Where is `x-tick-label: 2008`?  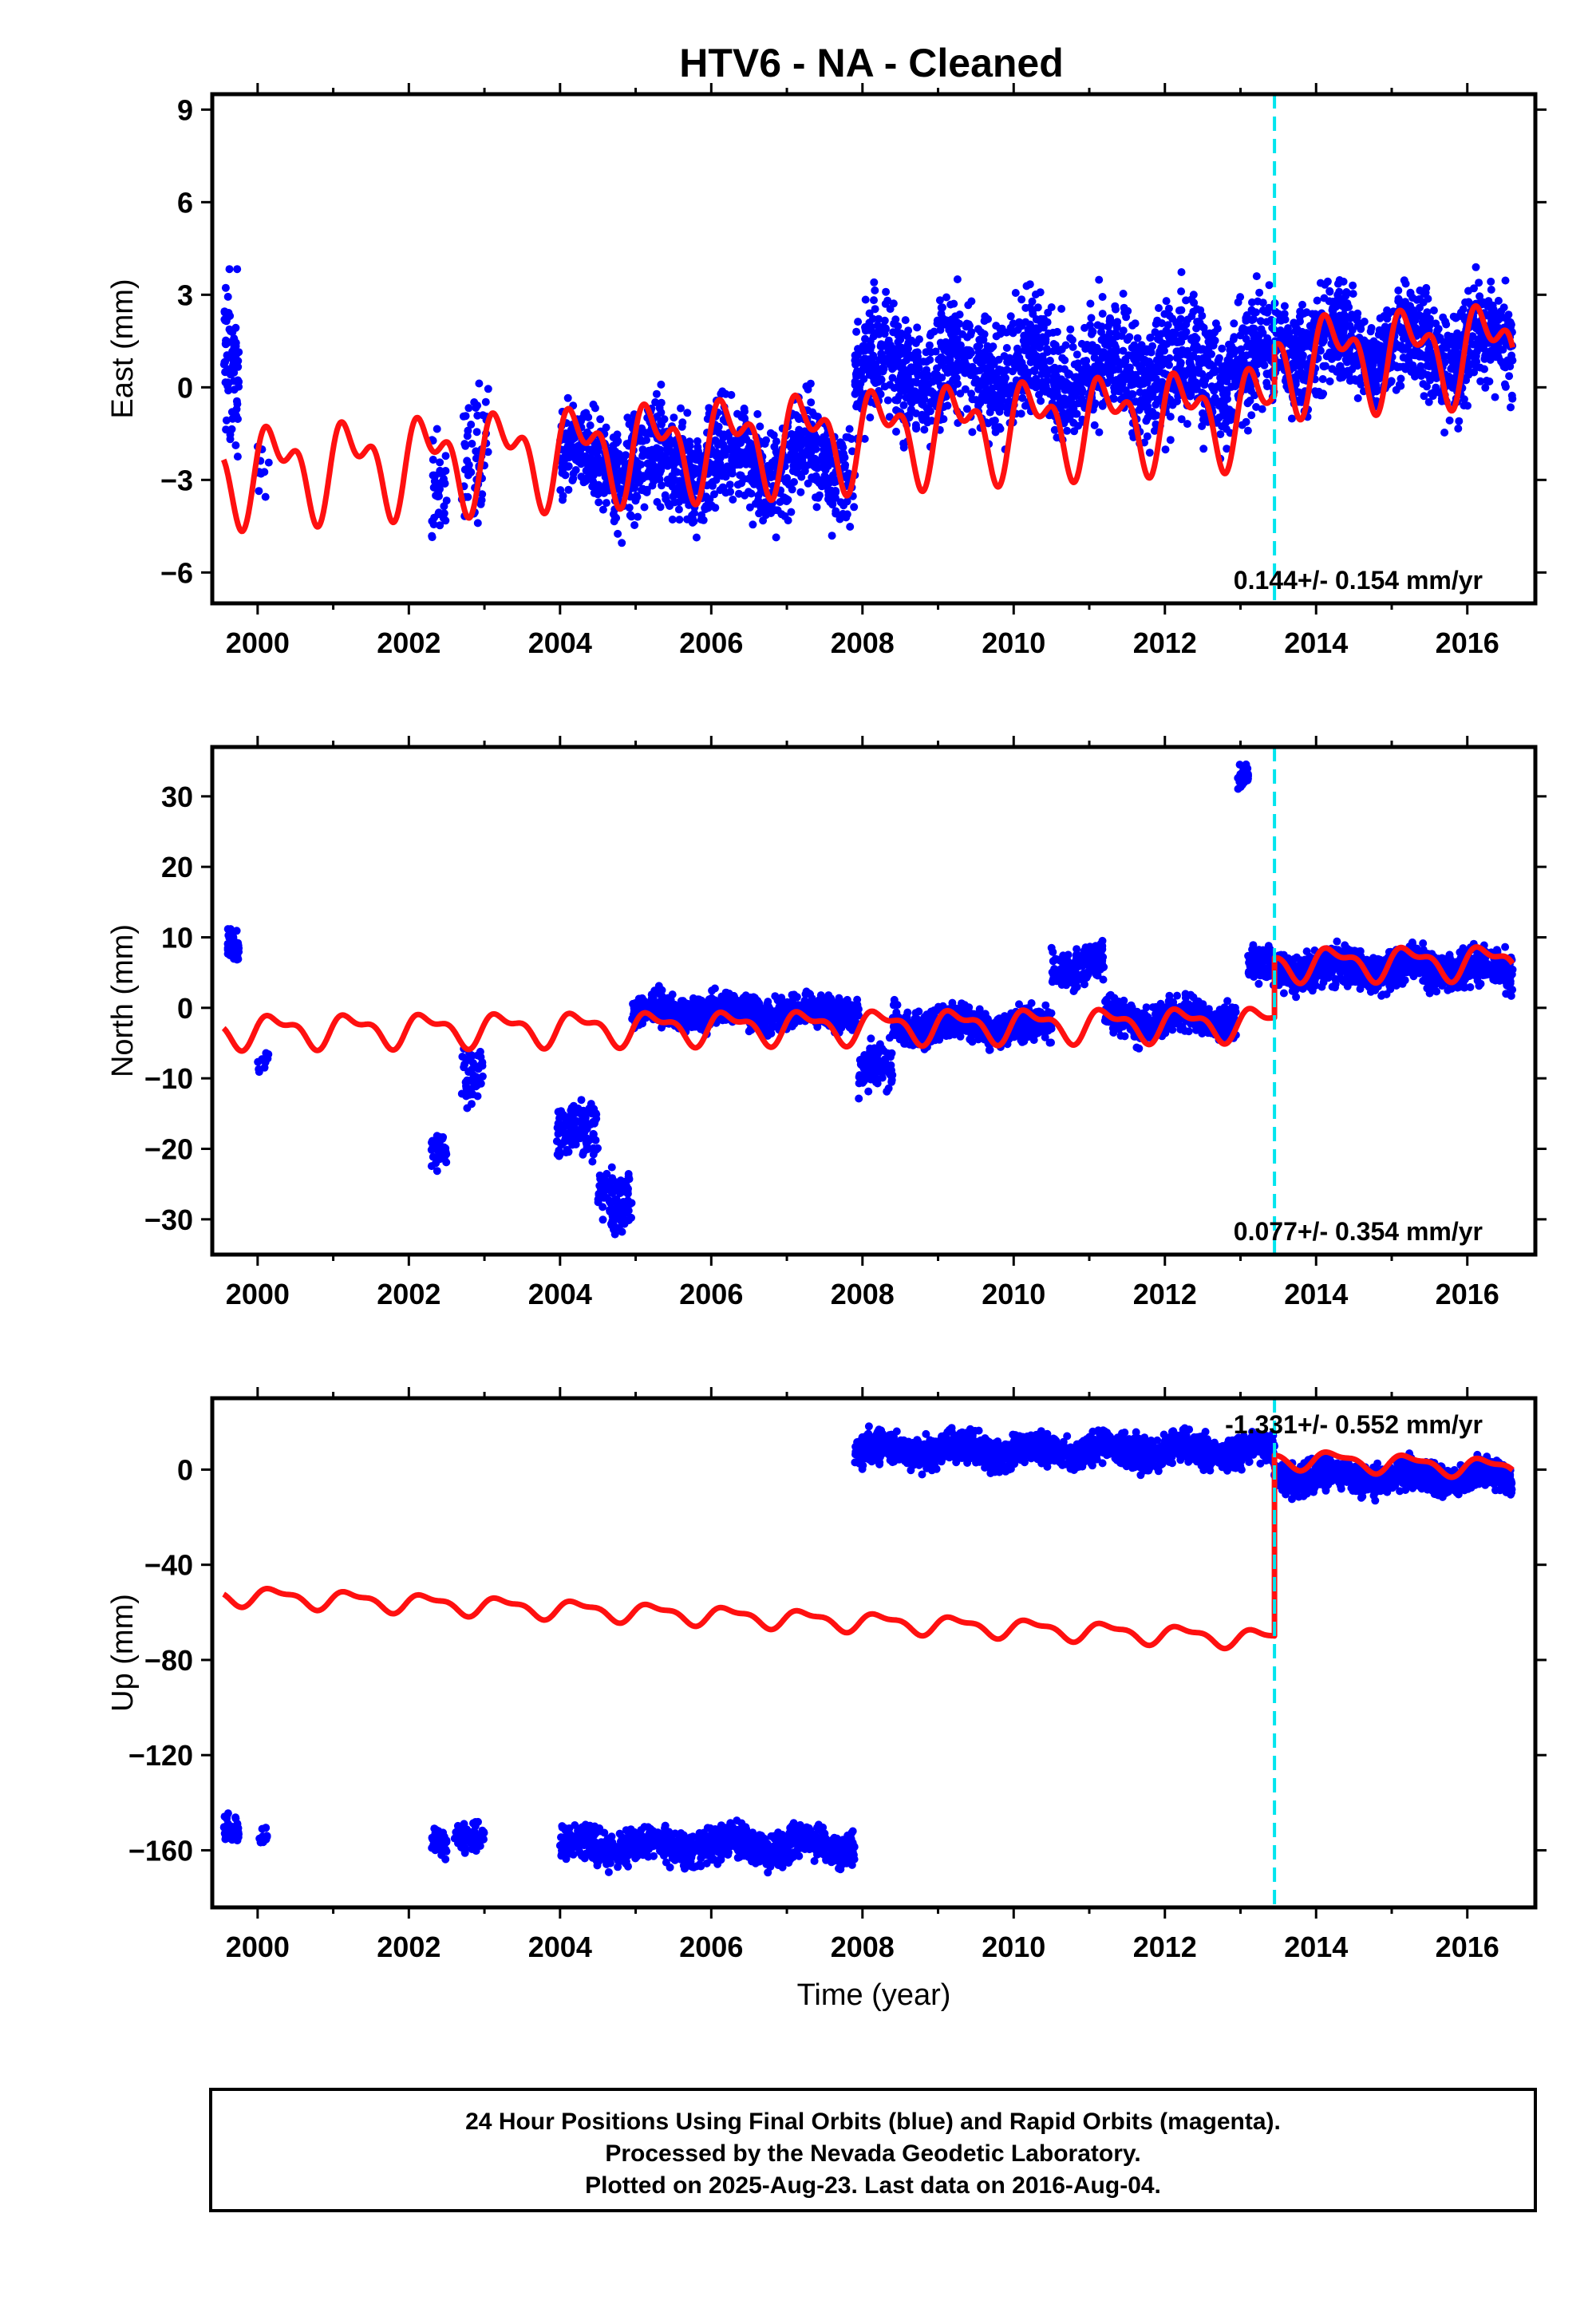
x-tick-label: 2008 is located at coordinates (863, 642).